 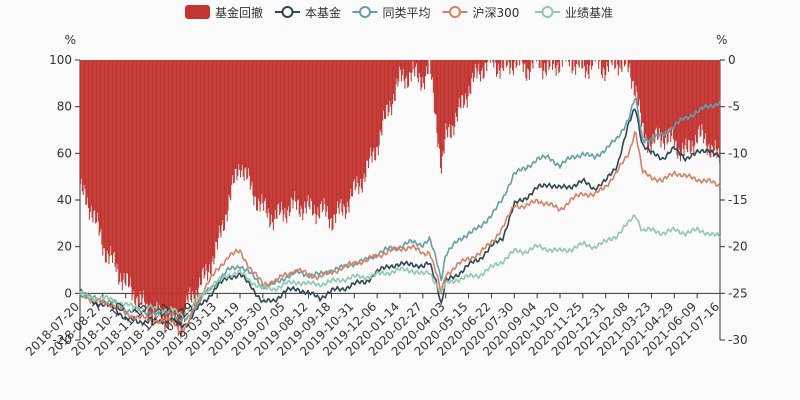 I want to click on right-tick-label: -5, so click(x=734, y=107).